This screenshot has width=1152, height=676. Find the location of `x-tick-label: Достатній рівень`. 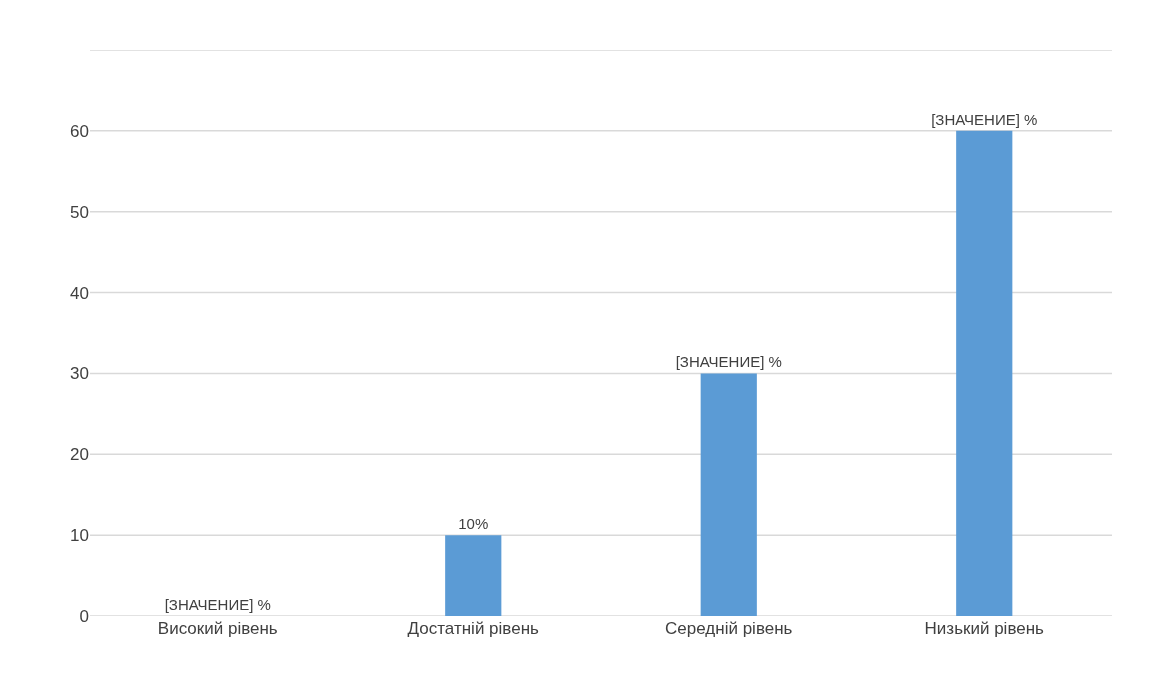

x-tick-label: Достатній рівень is located at coordinates (473, 628).